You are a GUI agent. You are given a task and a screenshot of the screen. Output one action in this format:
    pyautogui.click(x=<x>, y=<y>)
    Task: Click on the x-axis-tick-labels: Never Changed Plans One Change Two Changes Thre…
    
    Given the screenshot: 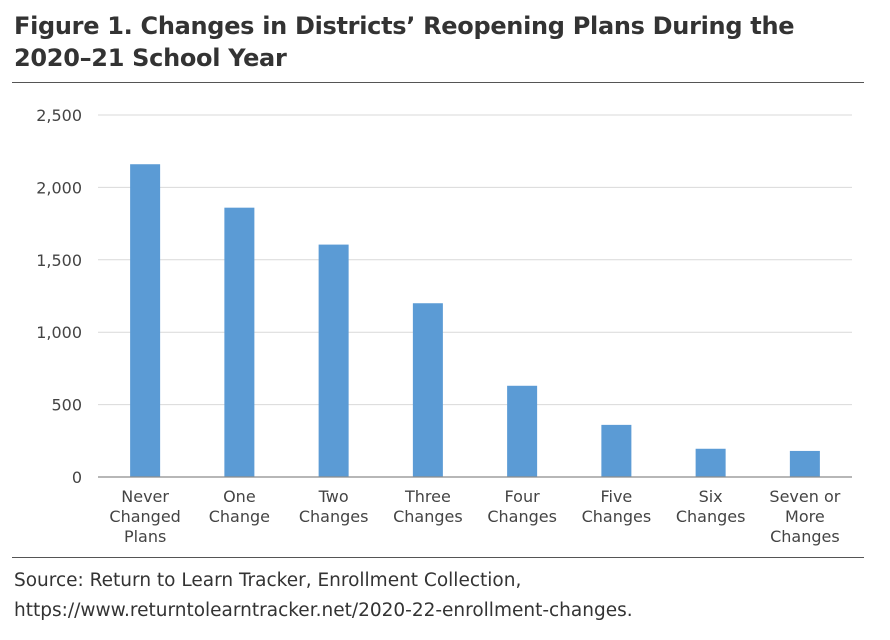 What is the action you would take?
    pyautogui.click(x=474, y=516)
    